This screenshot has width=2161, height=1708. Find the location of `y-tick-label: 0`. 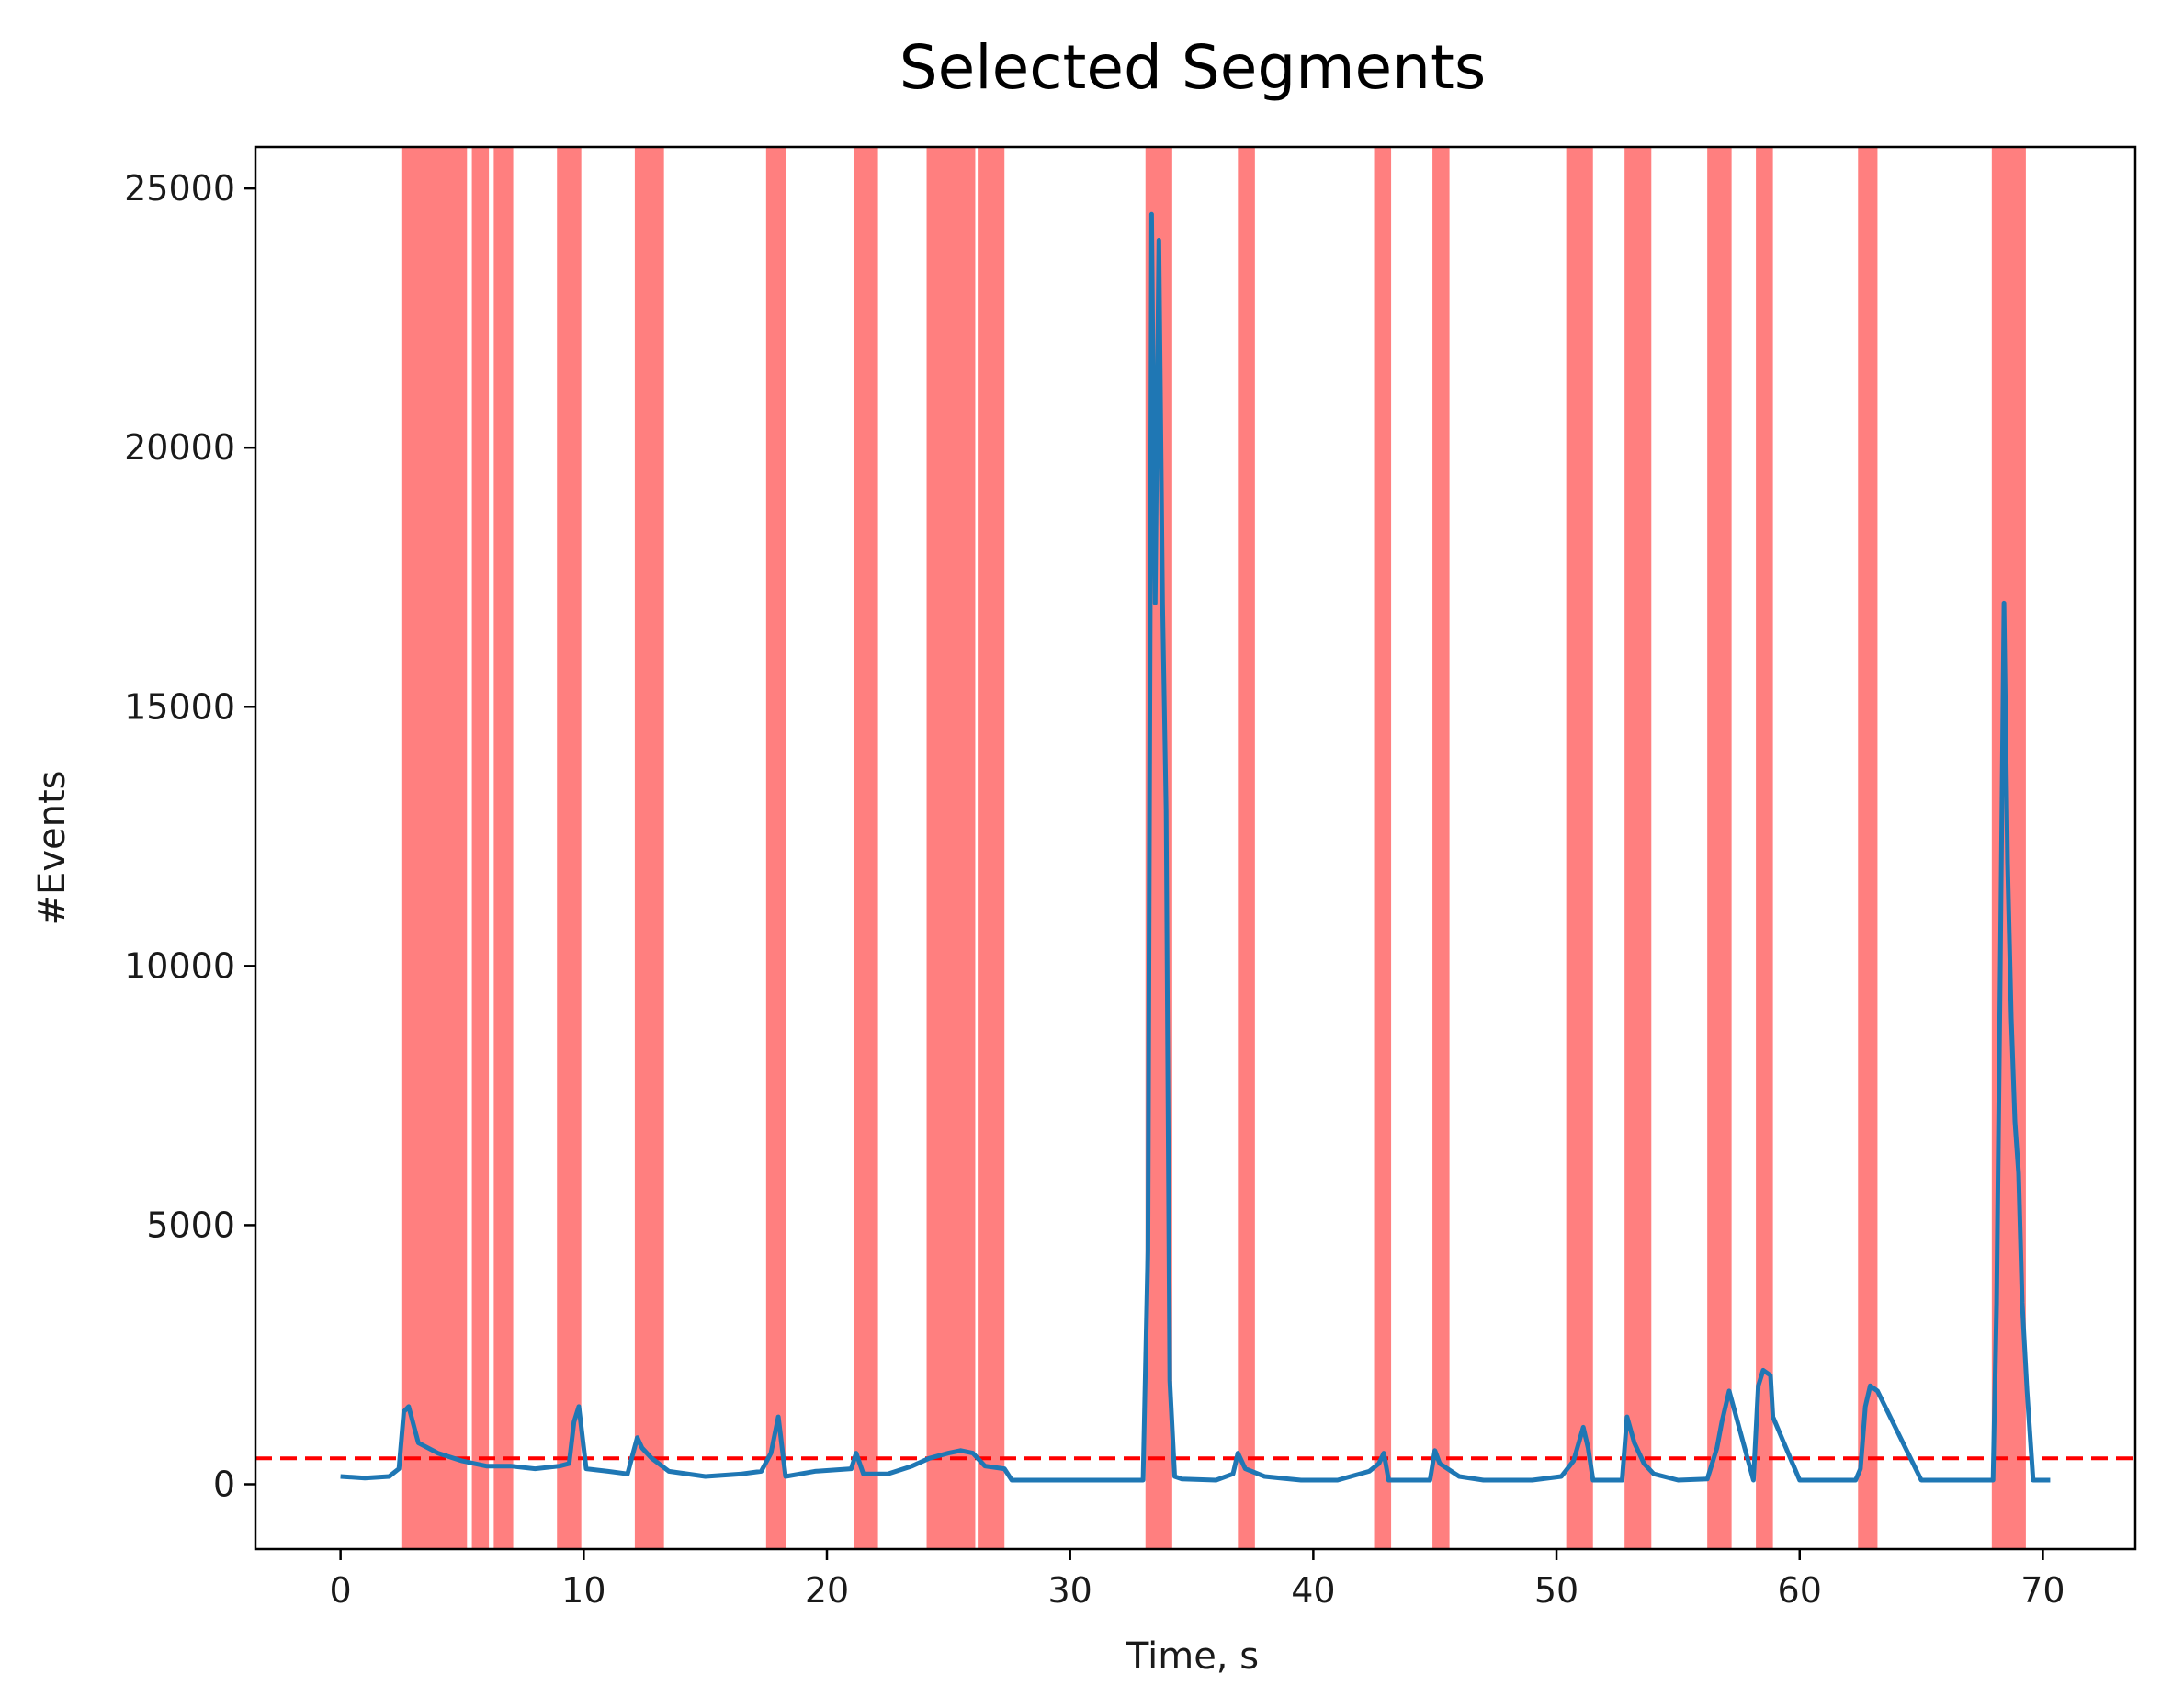

y-tick-label: 0 is located at coordinates (224, 1484).